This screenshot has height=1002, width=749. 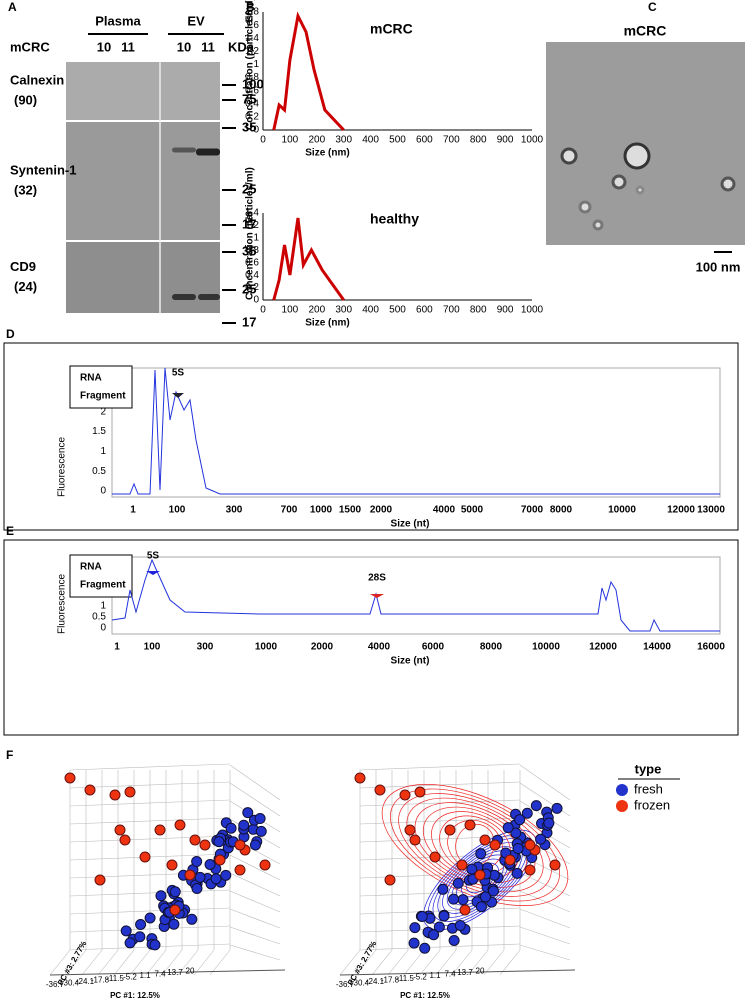 What do you see at coordinates (375, 981) in the screenshot?
I see `axis-tick-label: -24.1` at bounding box center [375, 981].